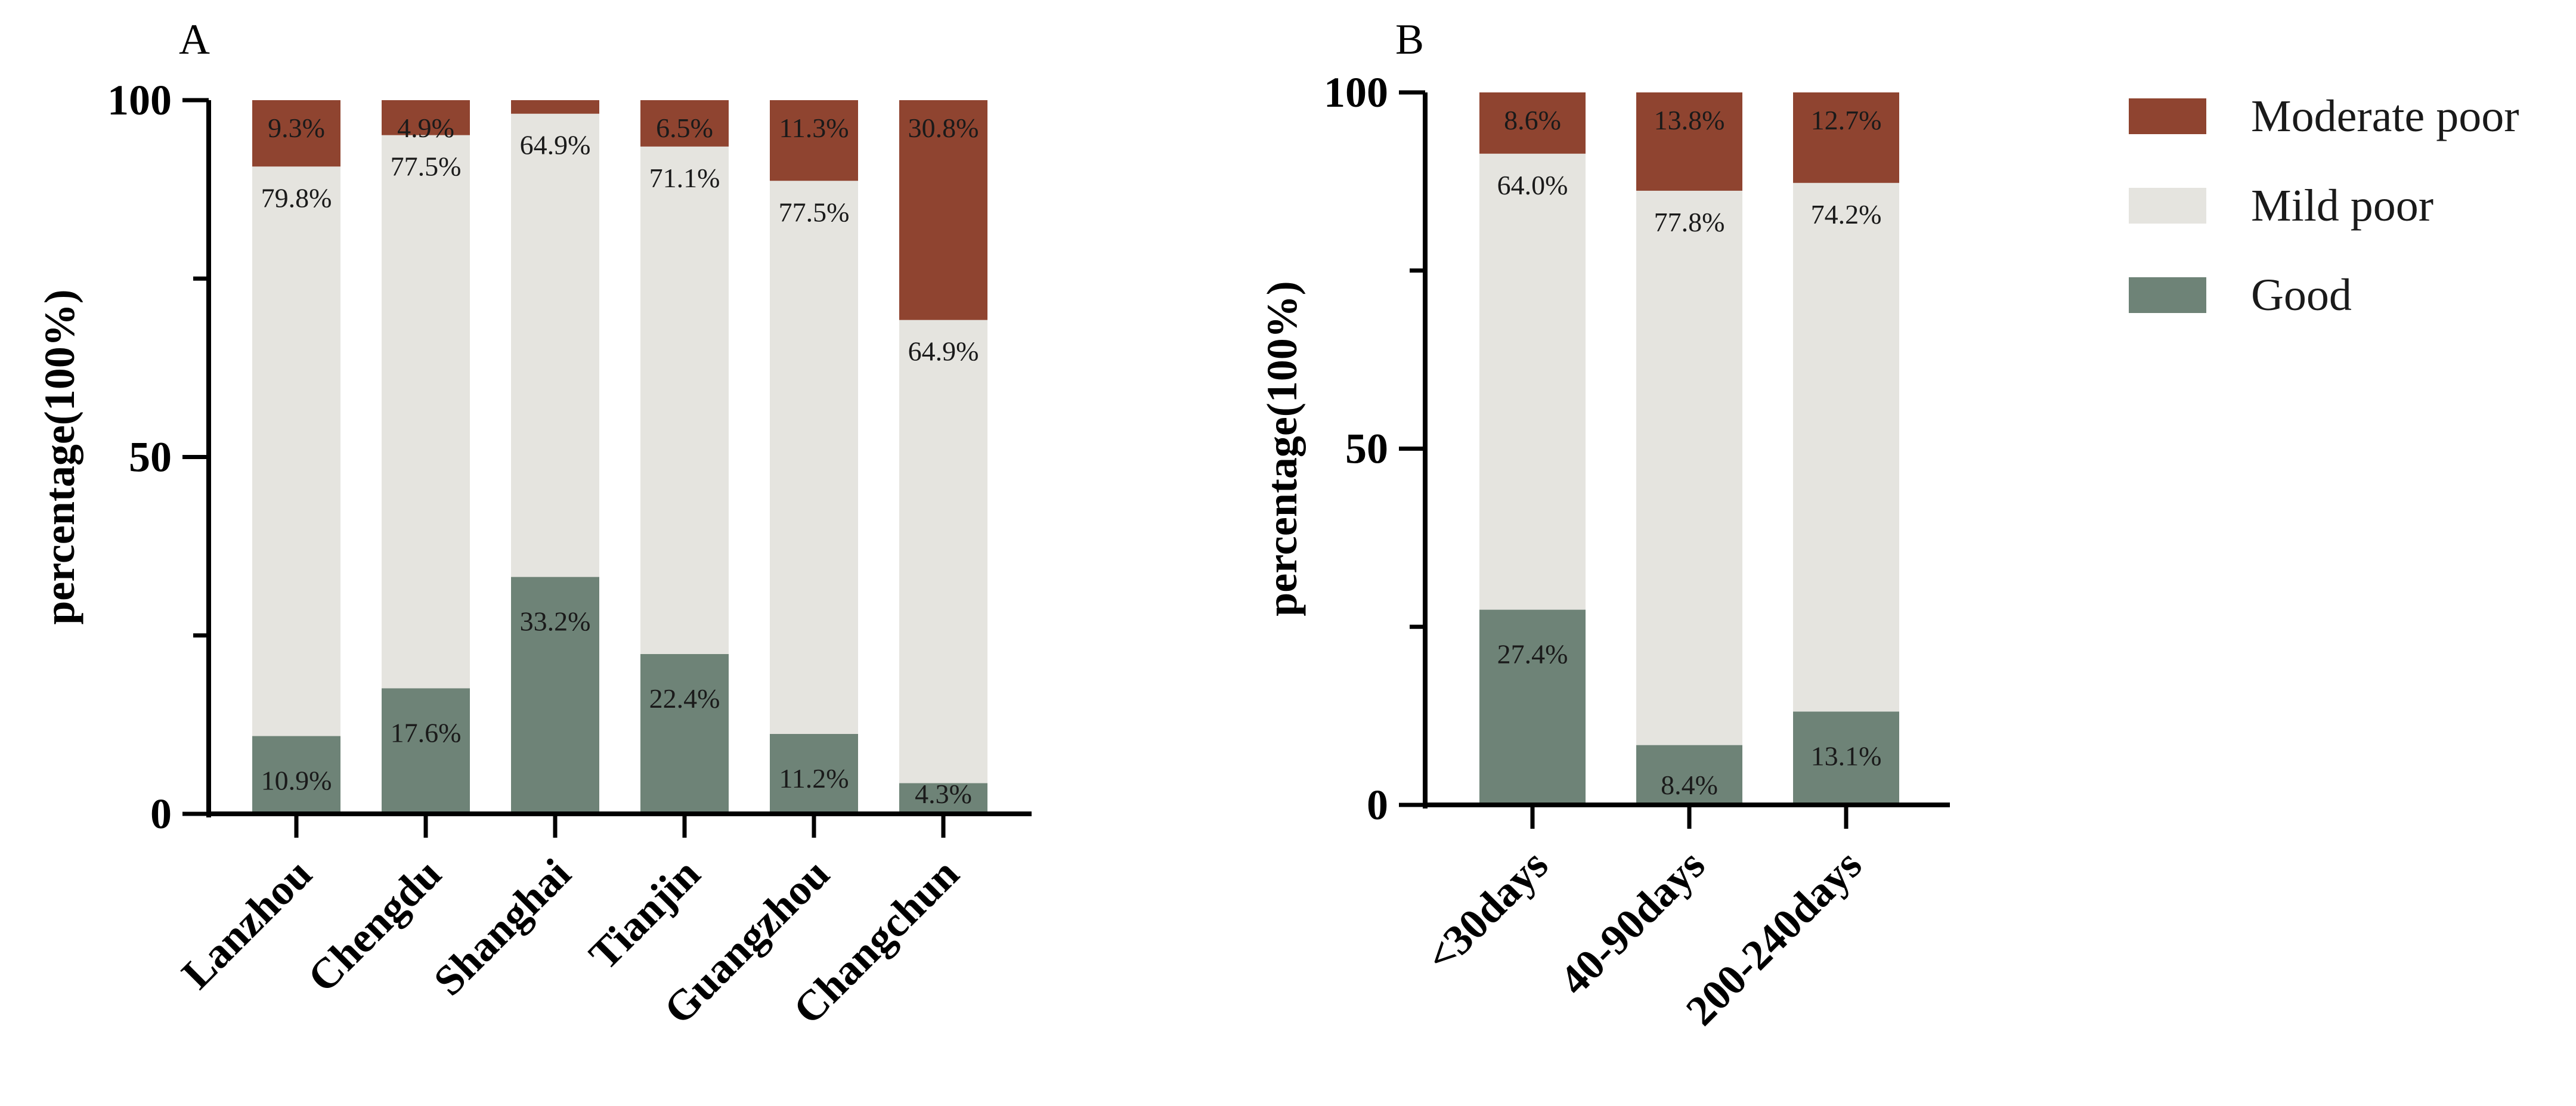 Image resolution: width=2576 pixels, height=1106 pixels. What do you see at coordinates (814, 128) in the screenshot?
I see `data-label-moderate-poor: 11.3%` at bounding box center [814, 128].